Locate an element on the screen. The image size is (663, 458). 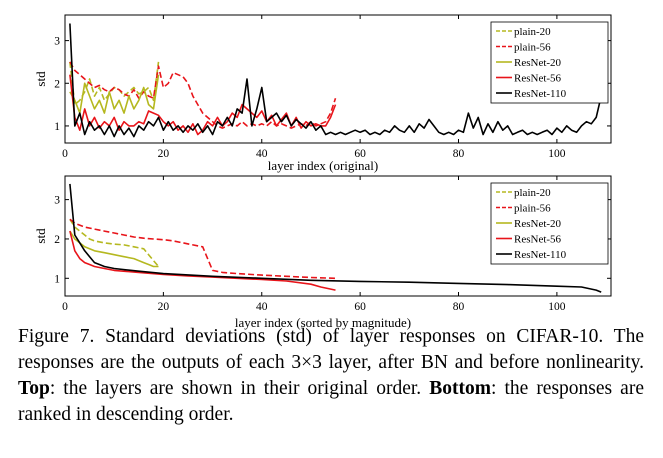
x-axis-label: layer index (original) is located at coordinates (323, 165).